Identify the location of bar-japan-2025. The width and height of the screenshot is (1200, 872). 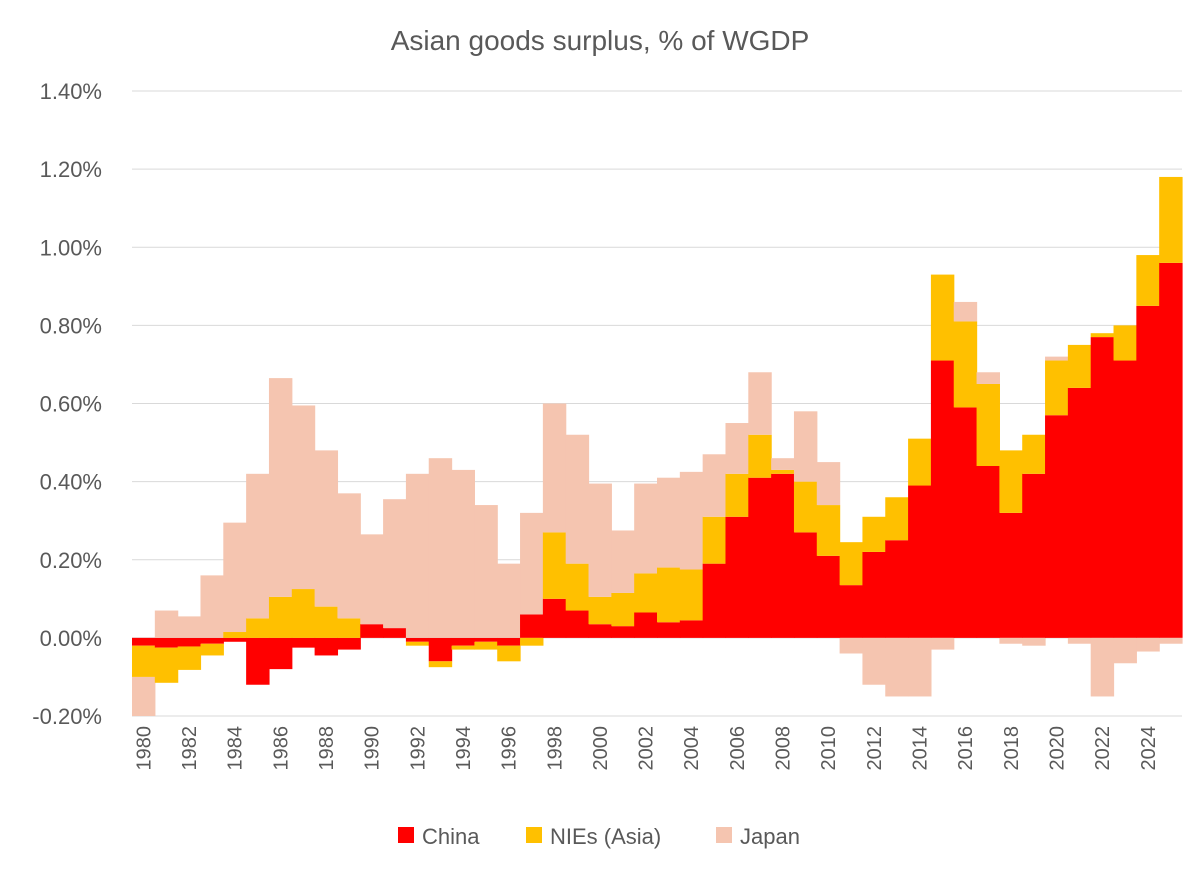
(1171, 640).